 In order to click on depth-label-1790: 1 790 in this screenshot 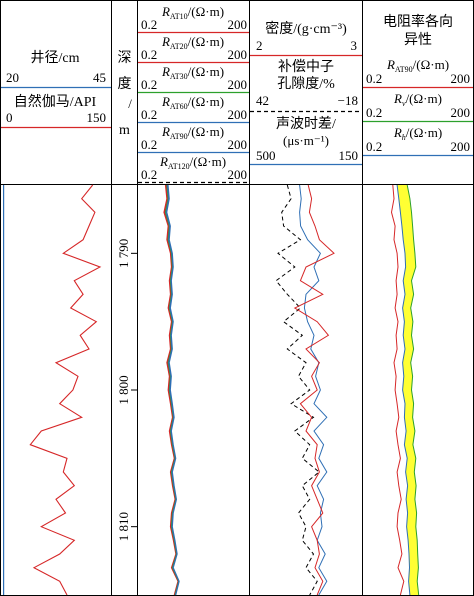, I will do `click(123, 253)`.